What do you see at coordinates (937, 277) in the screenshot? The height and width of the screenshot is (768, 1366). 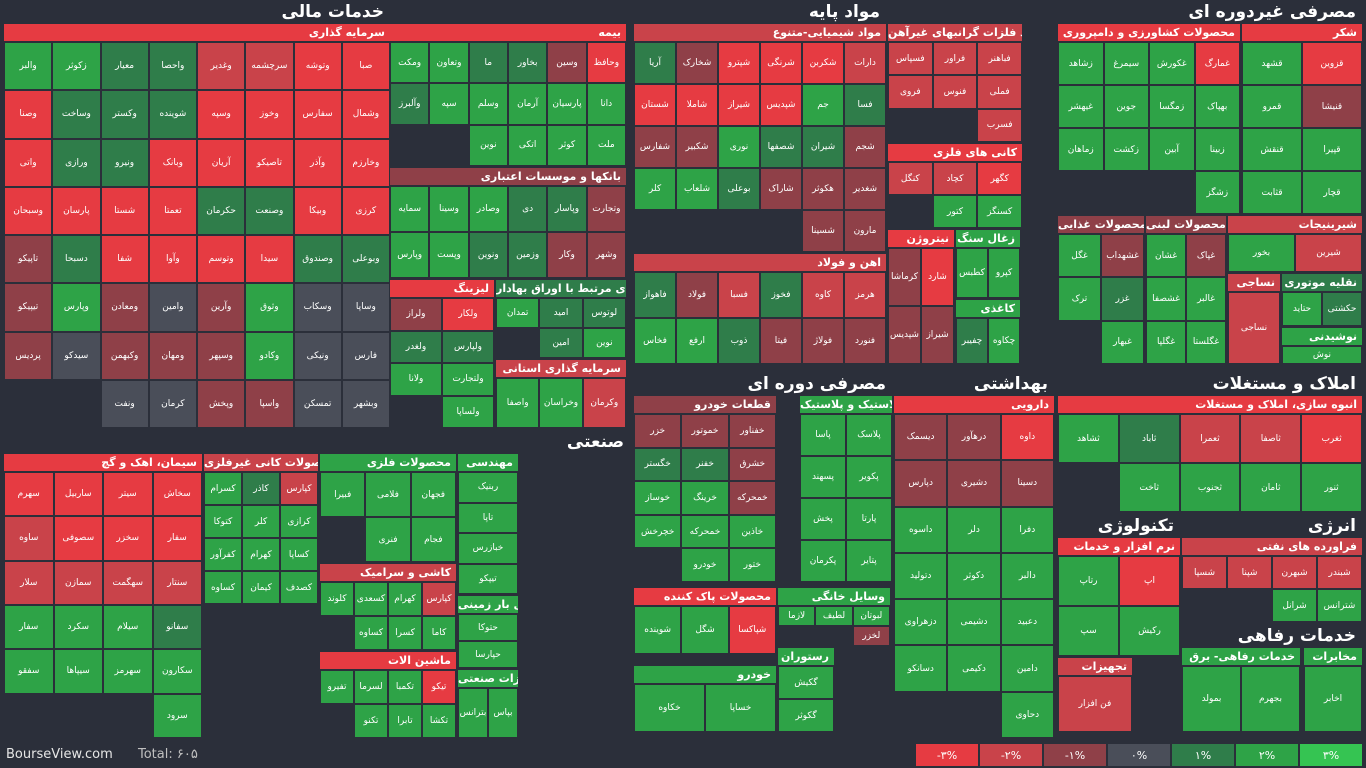 I see `stock-tile: شارد` at bounding box center [937, 277].